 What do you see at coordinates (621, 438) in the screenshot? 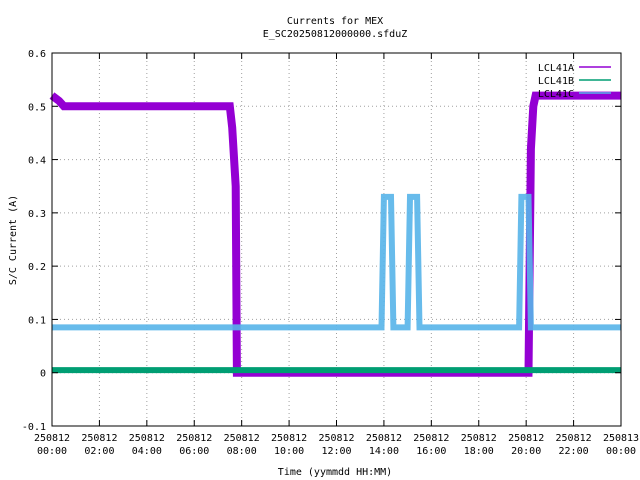
I see `x-tick-label-date: 250813` at bounding box center [621, 438].